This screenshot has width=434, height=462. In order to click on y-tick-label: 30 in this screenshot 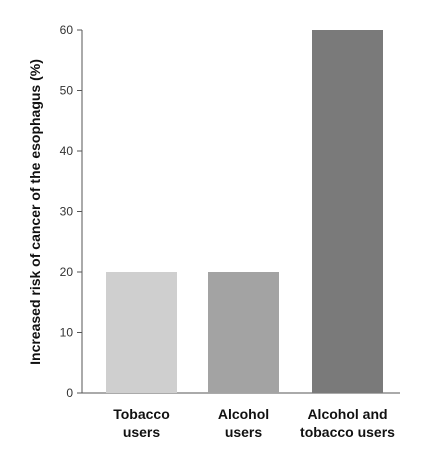, I will do `click(67, 212)`.